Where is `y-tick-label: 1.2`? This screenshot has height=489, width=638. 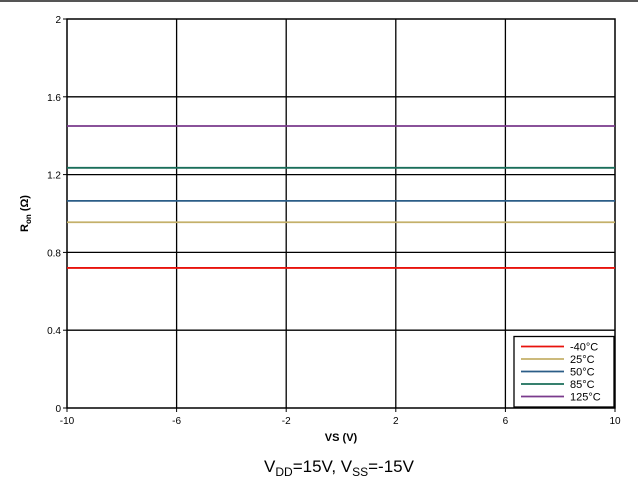 y-tick-label: 1.2 is located at coordinates (54, 176).